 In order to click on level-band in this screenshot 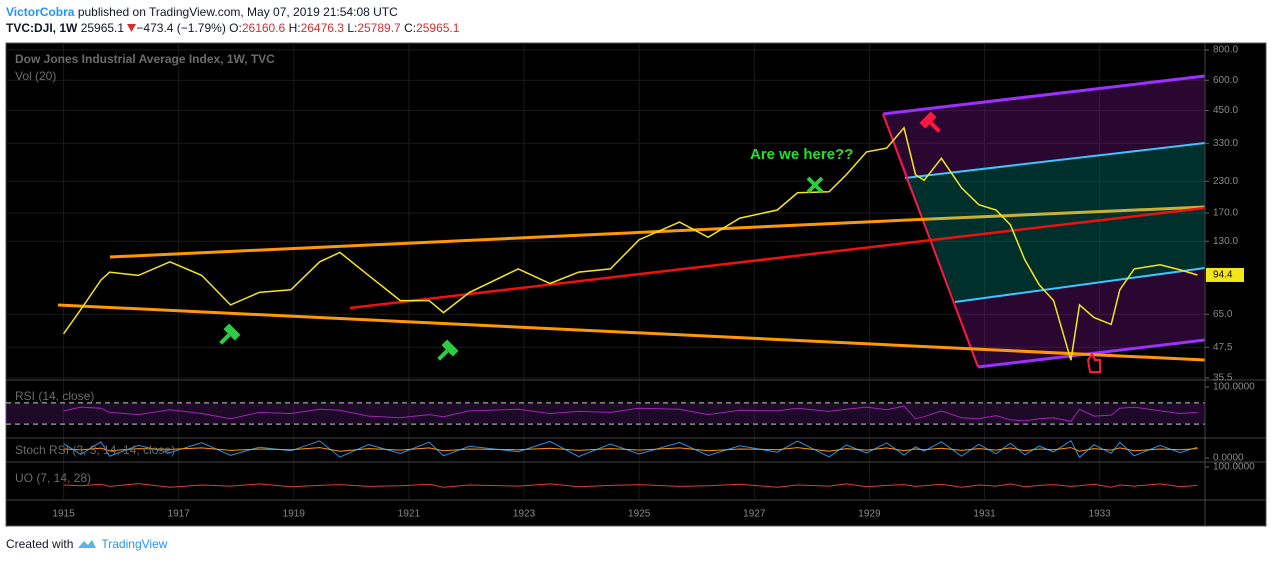, I will do `click(605, 413)`.